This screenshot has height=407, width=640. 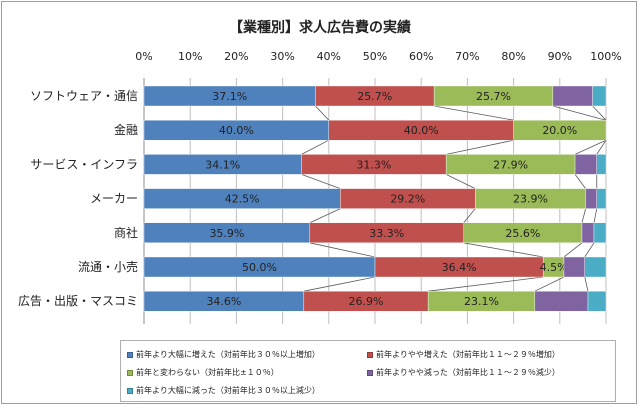 I want to click on x-tick-label: 40%, so click(x=329, y=56).